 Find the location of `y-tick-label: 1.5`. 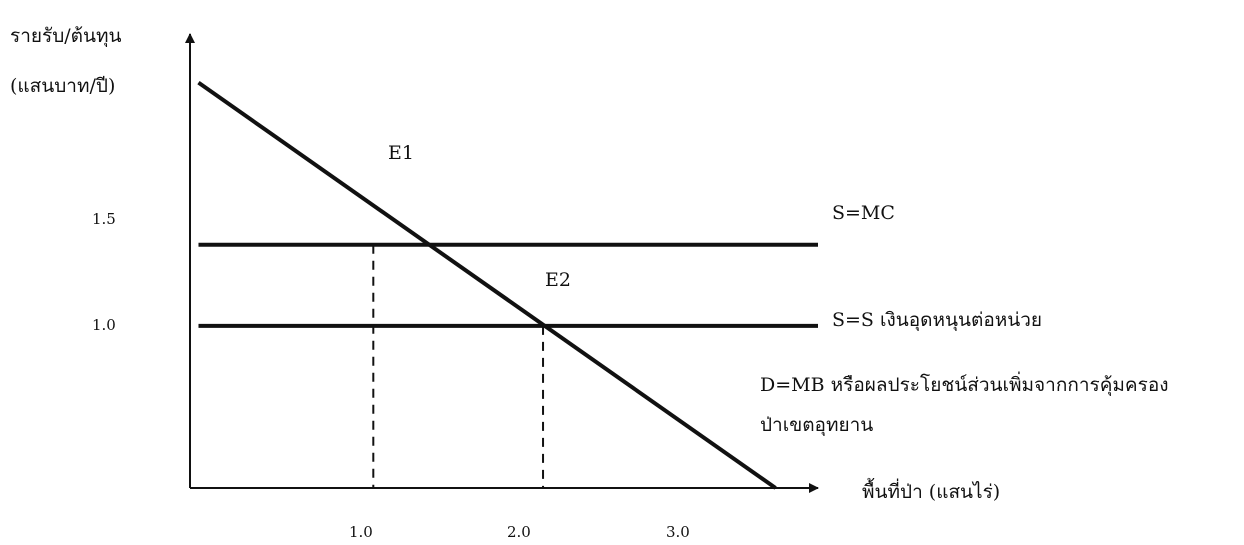

y-tick-label: 1.5 is located at coordinates (104, 219).